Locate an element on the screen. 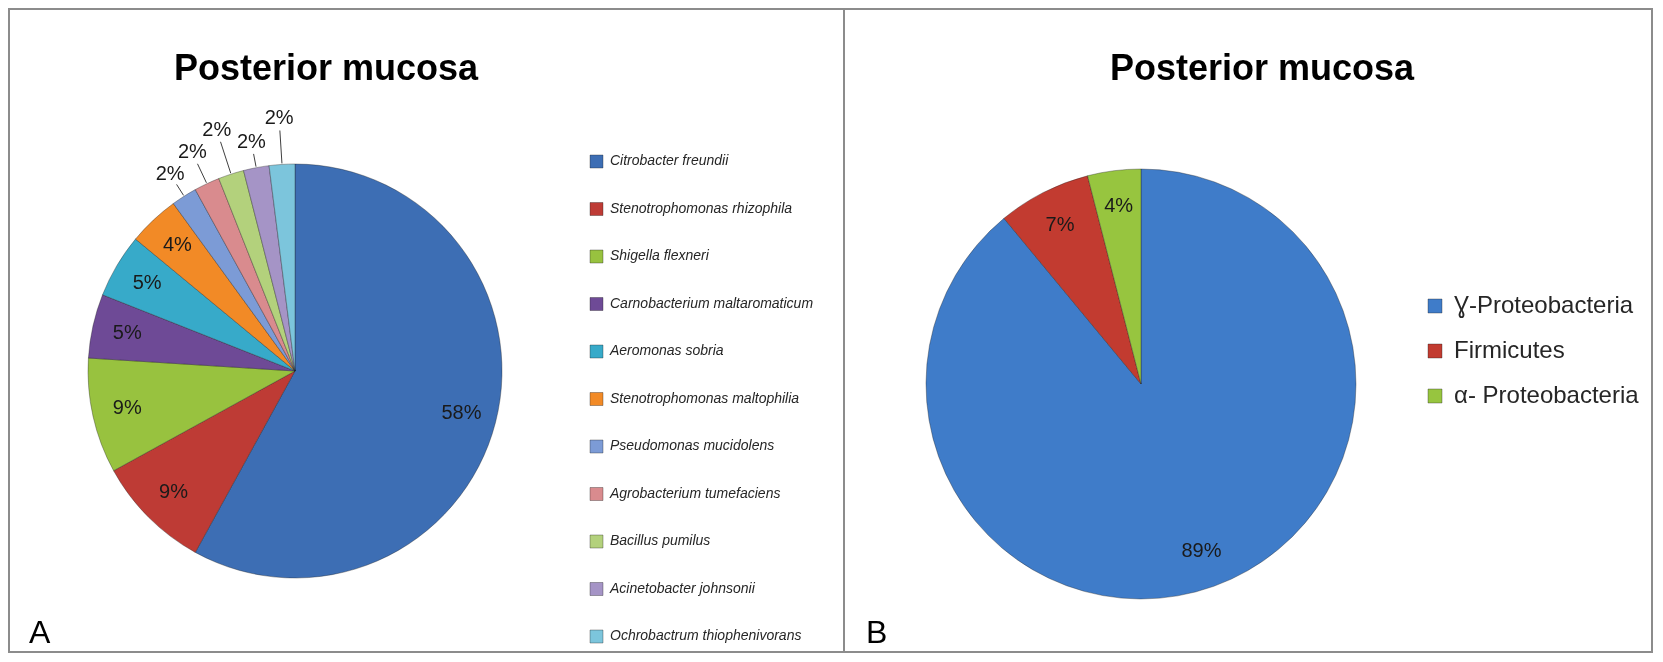 Image resolution: width=1663 pixels, height=662 pixels. legend-label: Ɣ-Proteobacteria is located at coordinates (1544, 304).